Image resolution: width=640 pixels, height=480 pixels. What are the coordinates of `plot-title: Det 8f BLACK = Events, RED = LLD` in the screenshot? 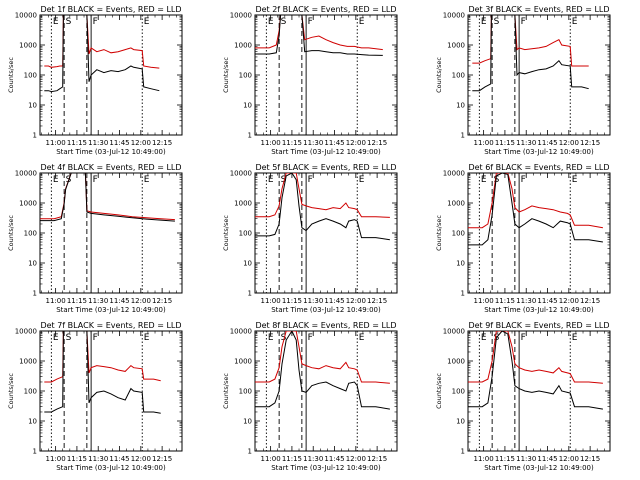 It's located at (325, 325).